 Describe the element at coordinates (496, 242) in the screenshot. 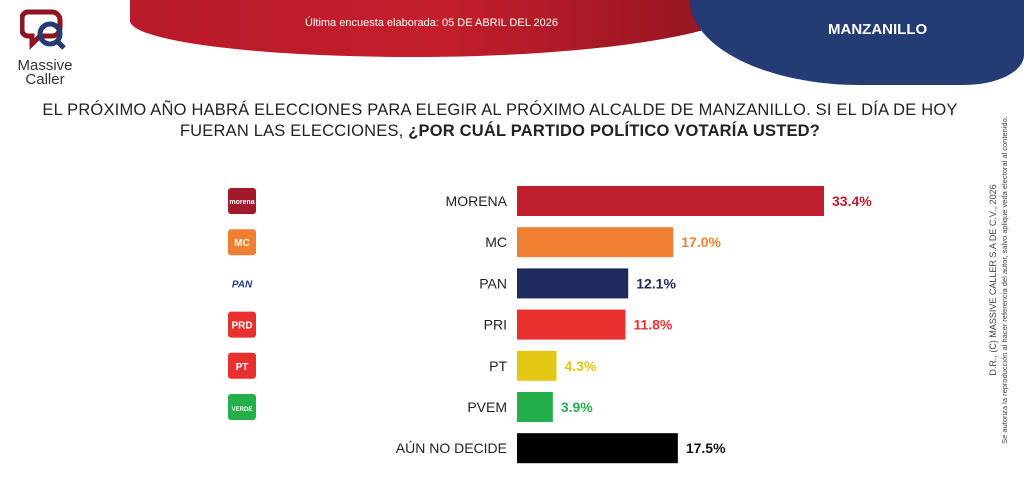

I see `category-label: MC` at that location.